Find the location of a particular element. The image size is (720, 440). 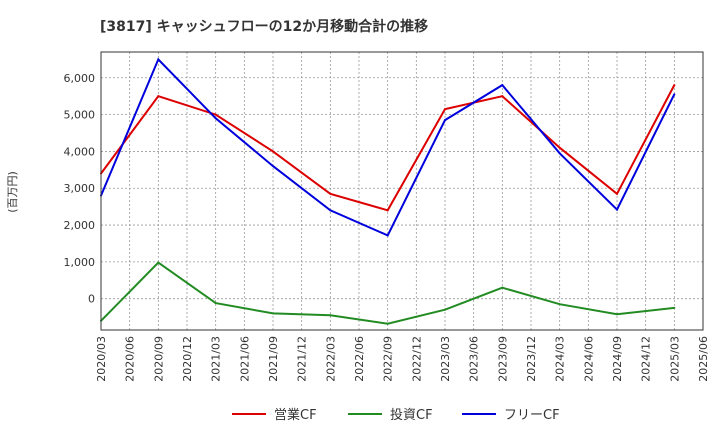

x-tick-label: 2022/09 is located at coordinates (388, 359).